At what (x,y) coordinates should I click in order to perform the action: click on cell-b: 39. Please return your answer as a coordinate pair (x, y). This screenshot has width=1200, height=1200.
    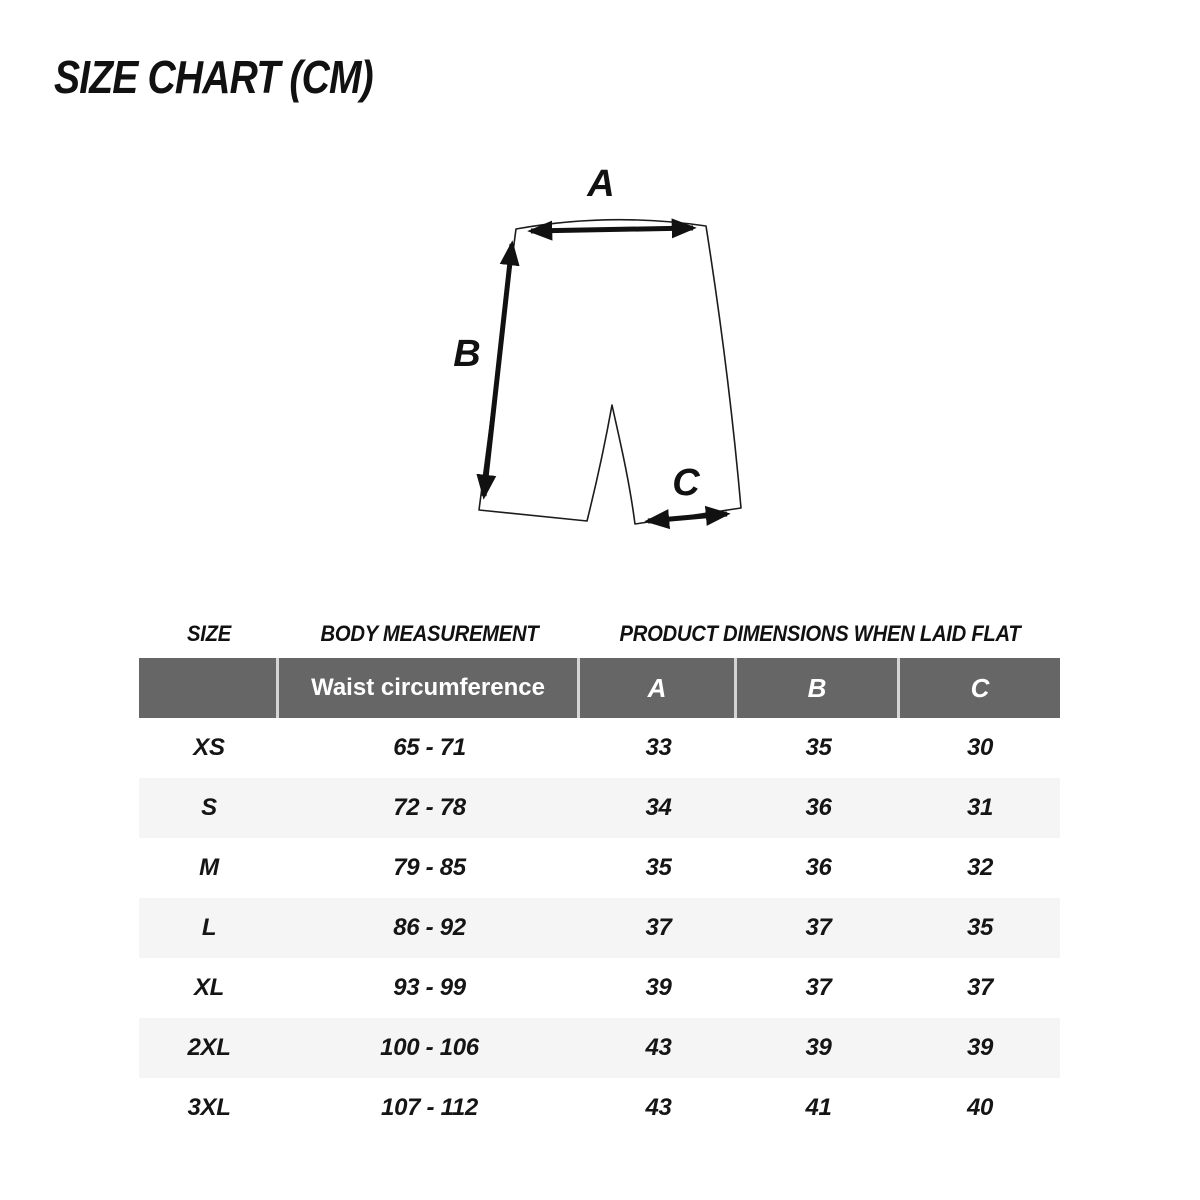
    Looking at the image, I should click on (818, 1047).